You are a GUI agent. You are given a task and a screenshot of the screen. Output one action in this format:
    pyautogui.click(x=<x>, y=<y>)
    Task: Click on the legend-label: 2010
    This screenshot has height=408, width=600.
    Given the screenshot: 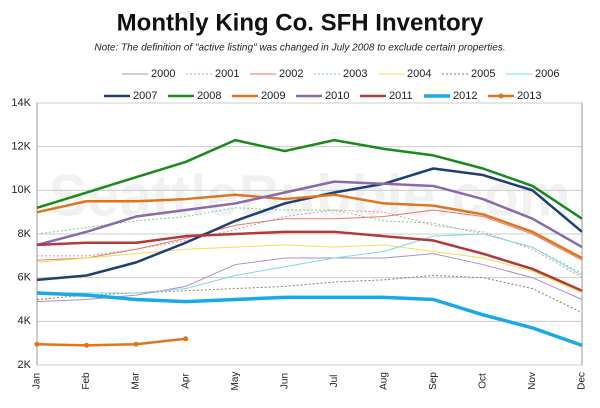 What is the action you would take?
    pyautogui.click(x=337, y=96)
    